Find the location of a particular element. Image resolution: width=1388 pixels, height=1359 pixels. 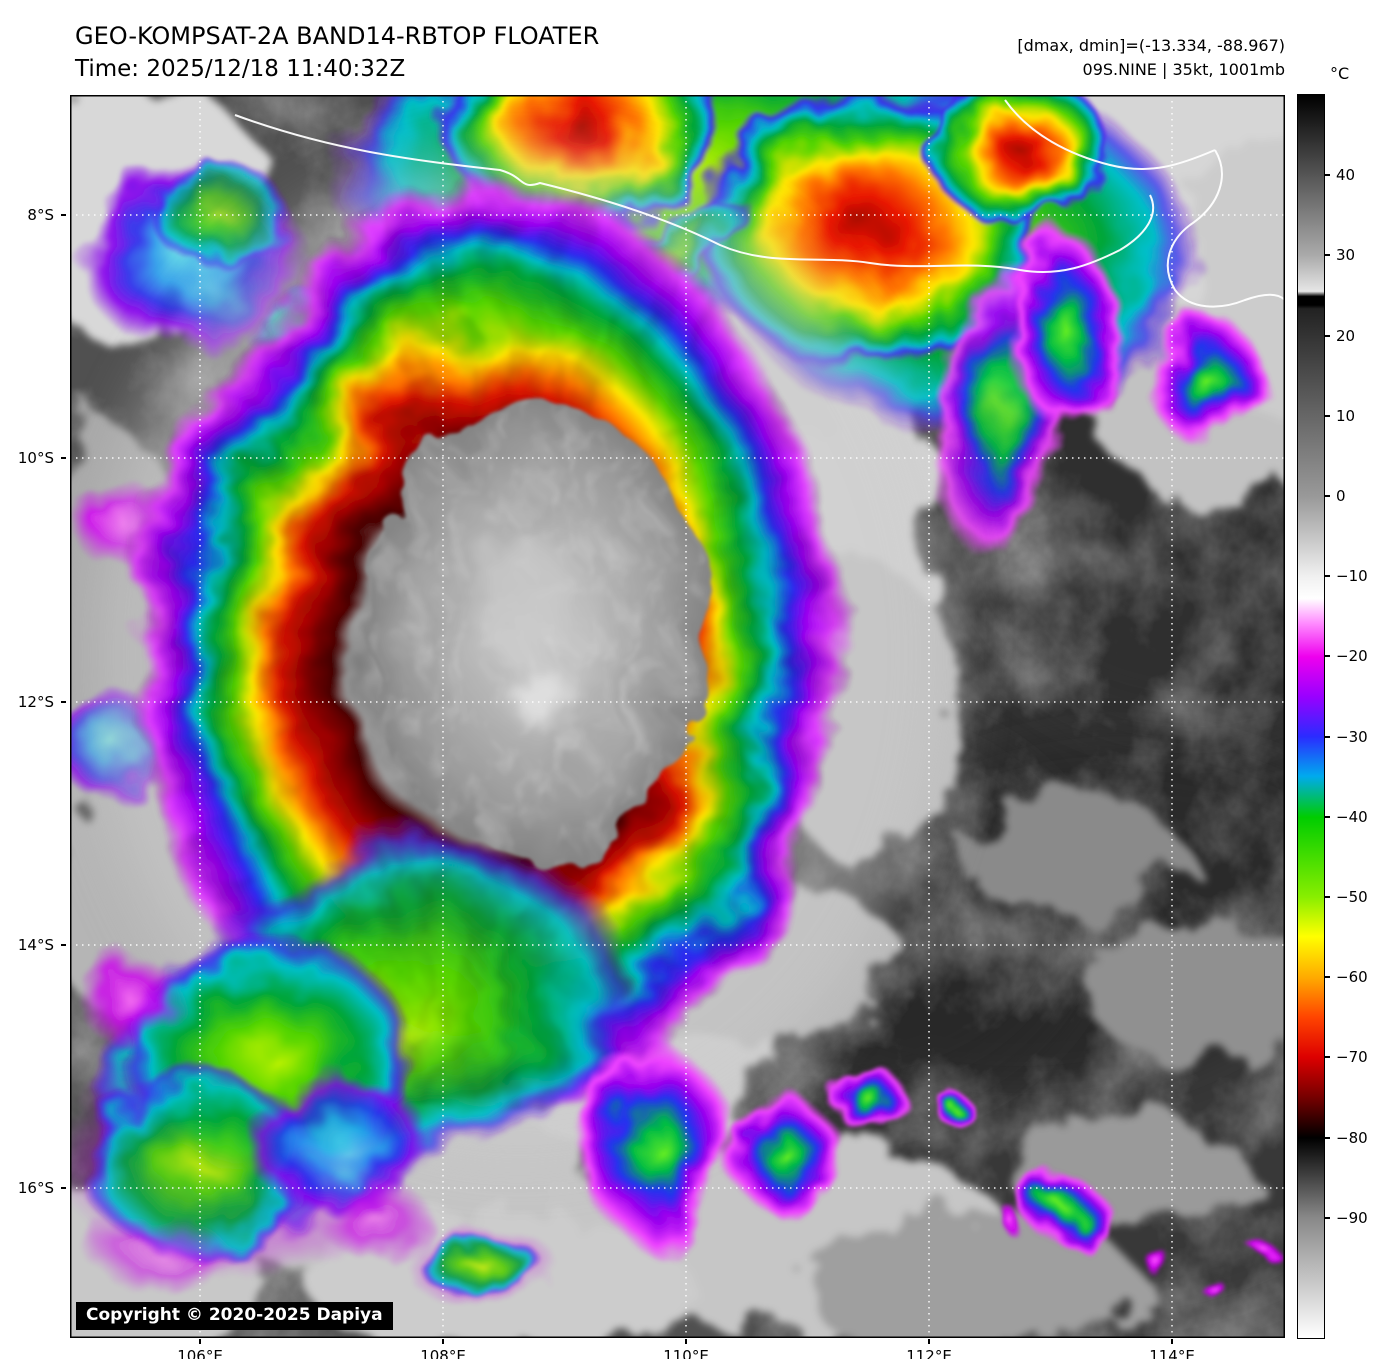

latitude-axis: 8°S 10°S 12°S 14°S 16°S is located at coordinates (33, 716).